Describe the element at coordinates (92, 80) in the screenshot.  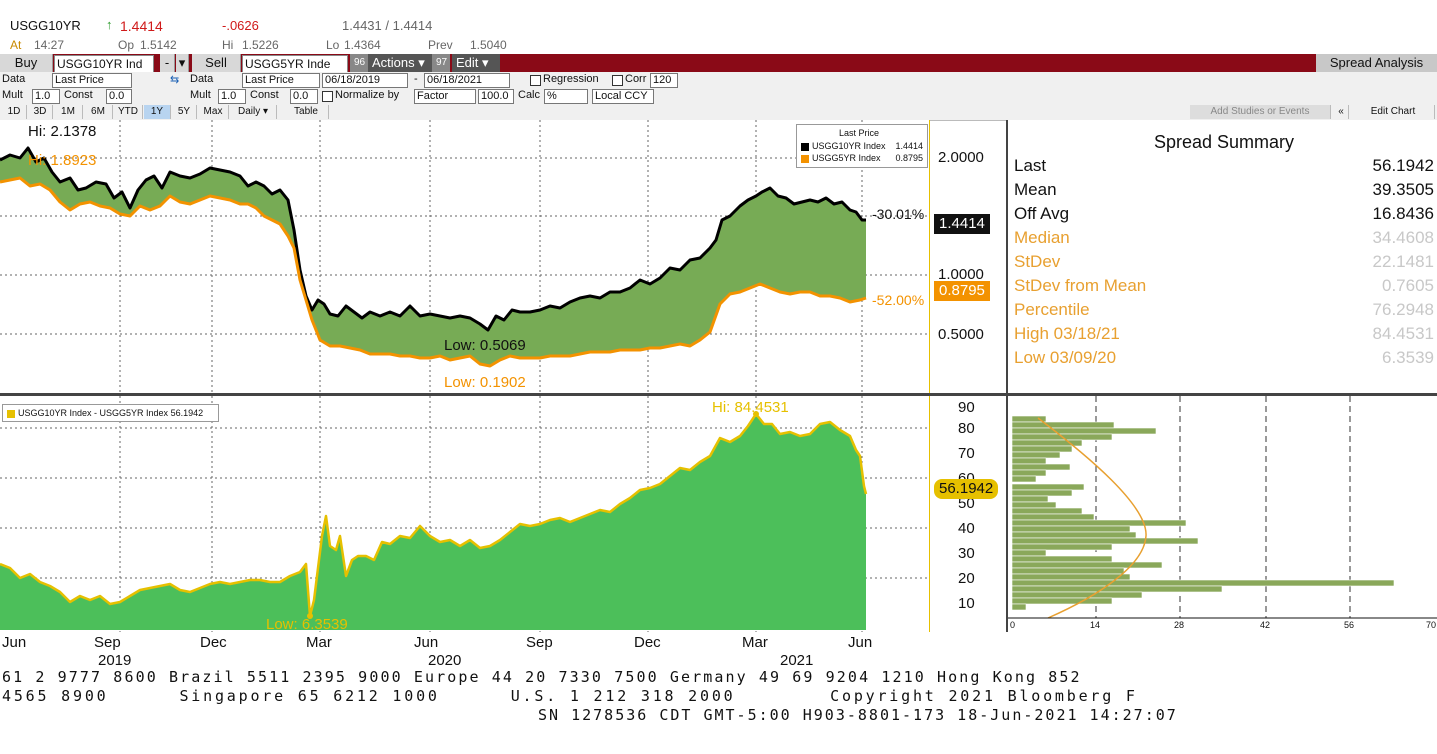
I see `data1-select: Last Price` at that location.